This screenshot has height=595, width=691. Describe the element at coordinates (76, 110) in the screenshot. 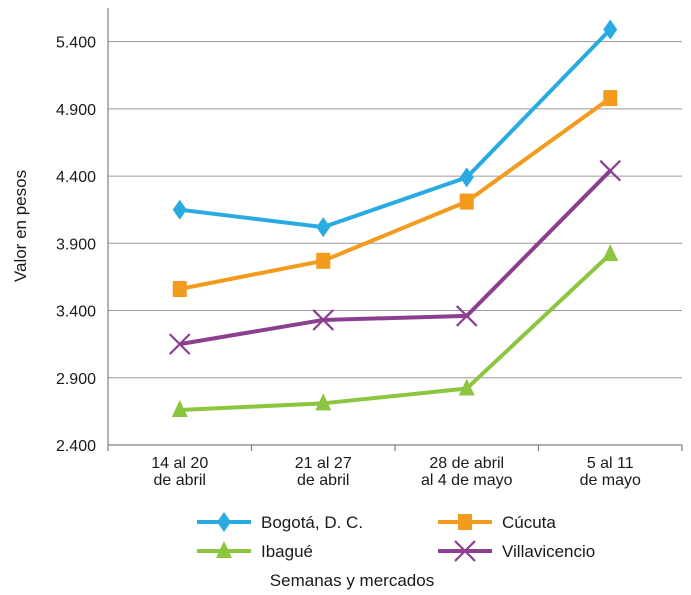

I see `y-tick-label: 4.900` at that location.